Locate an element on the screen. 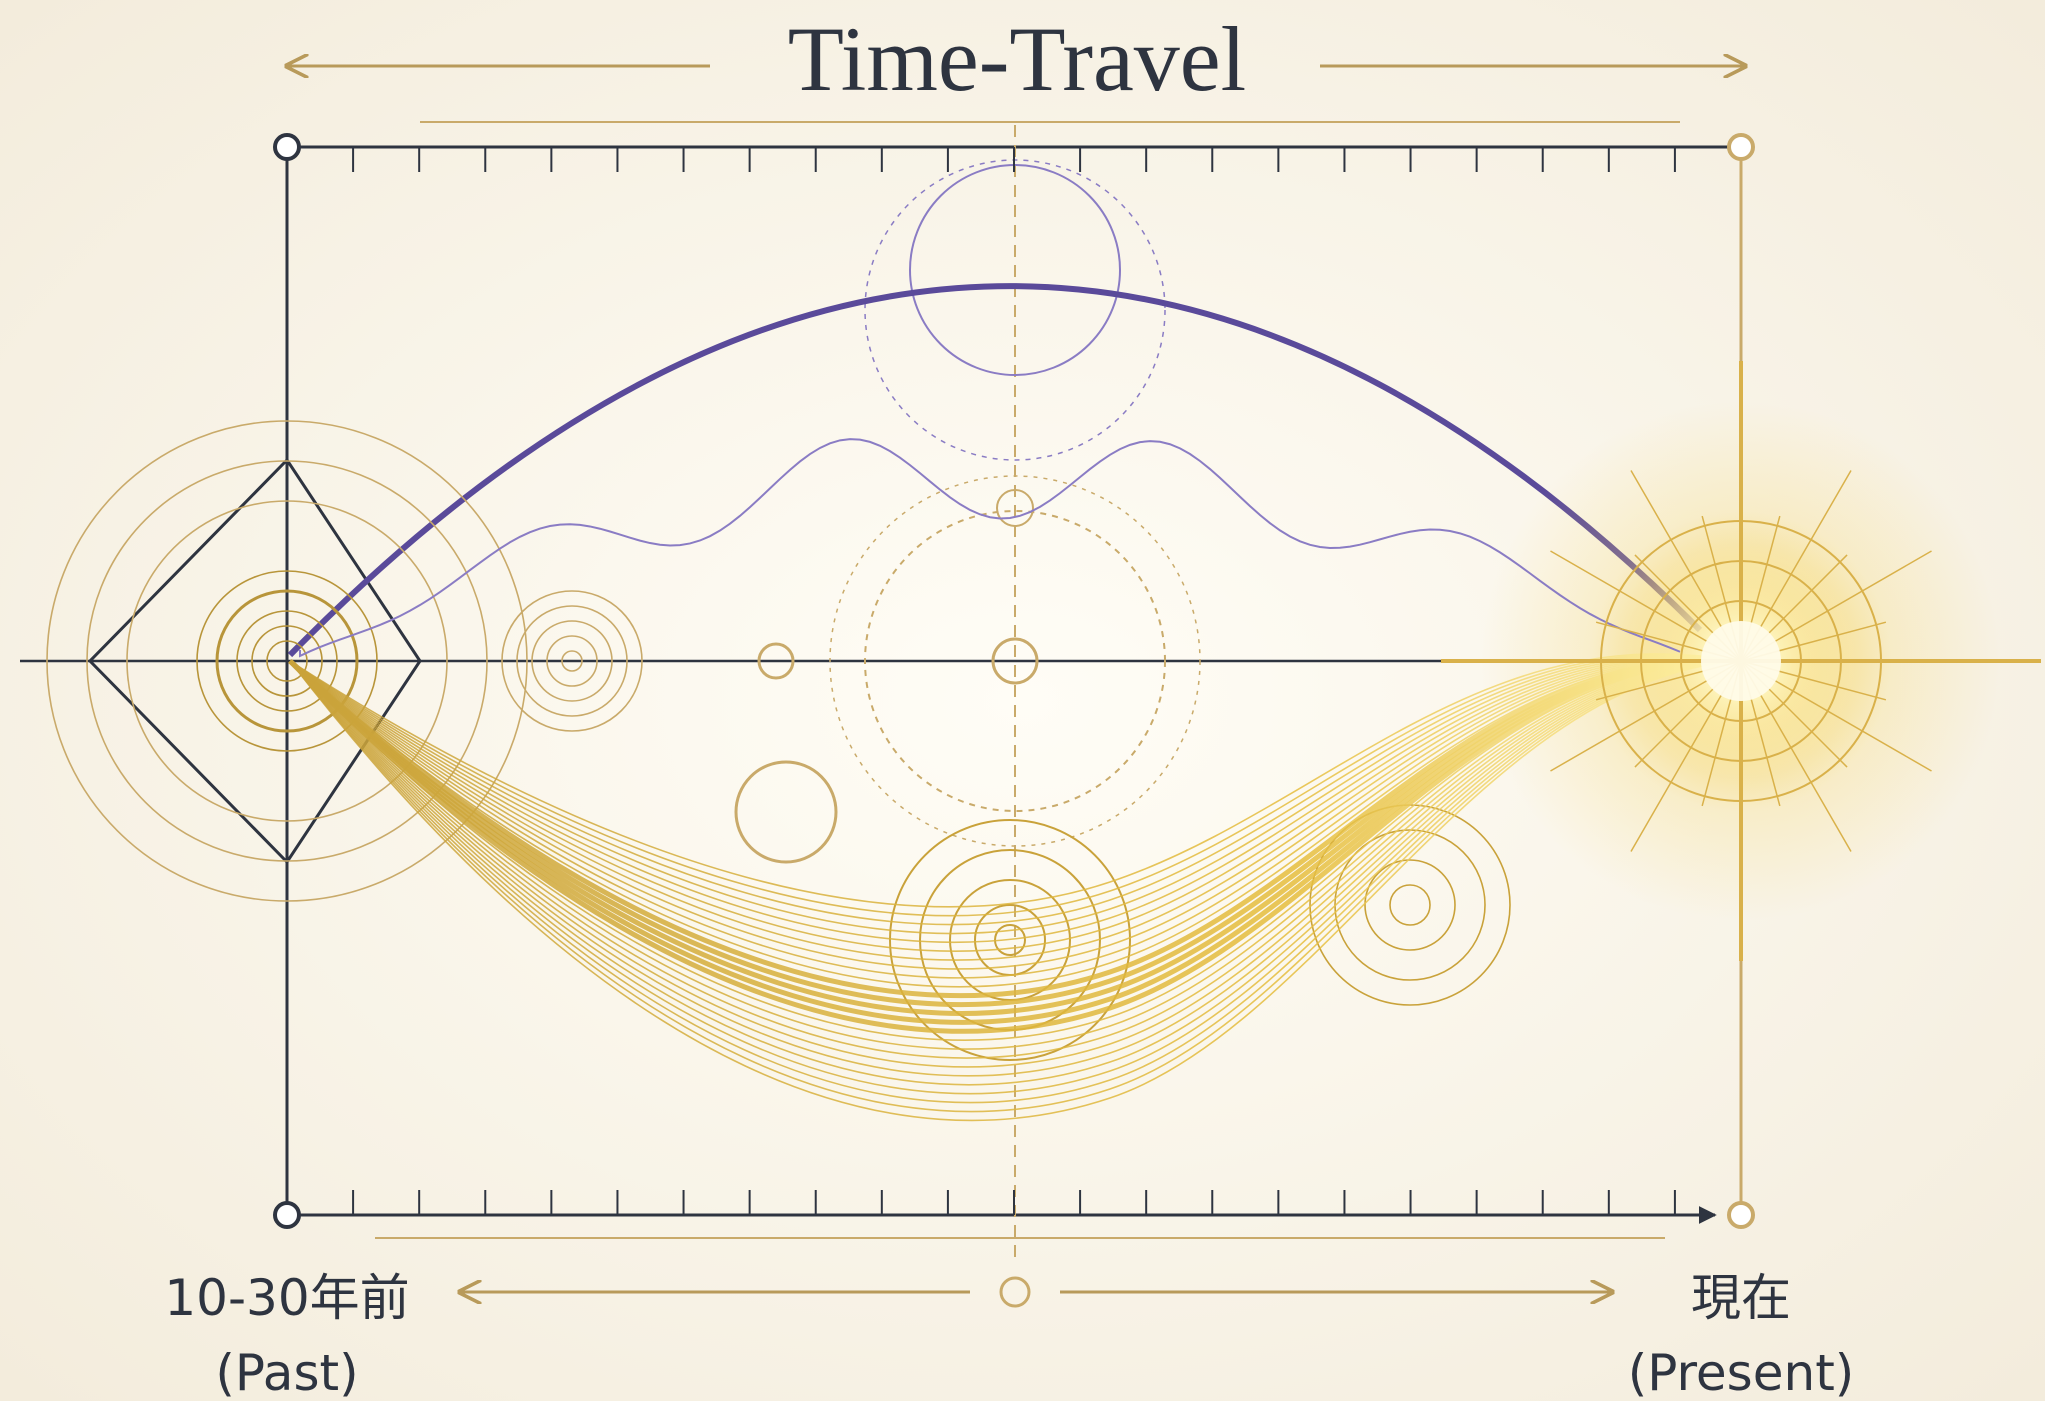 The width and height of the screenshot is (2045, 1401). past-sublabel: (Past) is located at coordinates (286, 1372).